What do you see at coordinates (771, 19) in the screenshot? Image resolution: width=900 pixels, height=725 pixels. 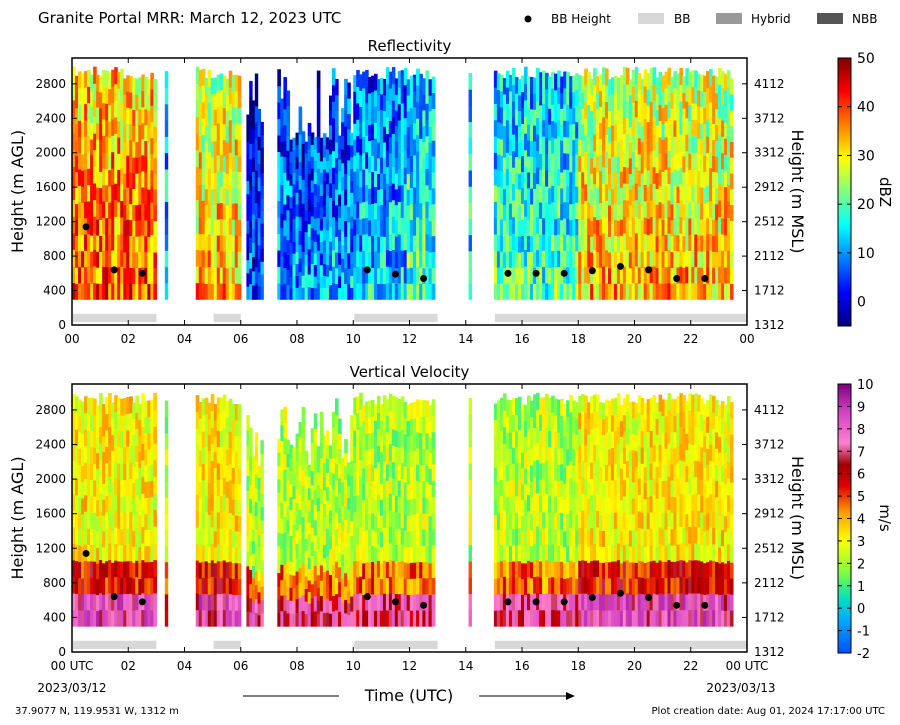 I see `legend-hybrid-label: Hybrid` at bounding box center [771, 19].